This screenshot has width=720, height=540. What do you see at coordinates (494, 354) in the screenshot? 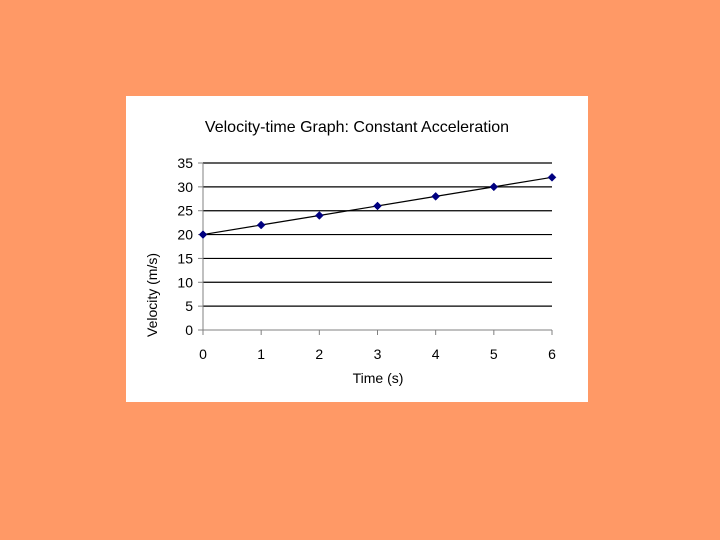
I see `x-tick-label: 5` at bounding box center [494, 354].